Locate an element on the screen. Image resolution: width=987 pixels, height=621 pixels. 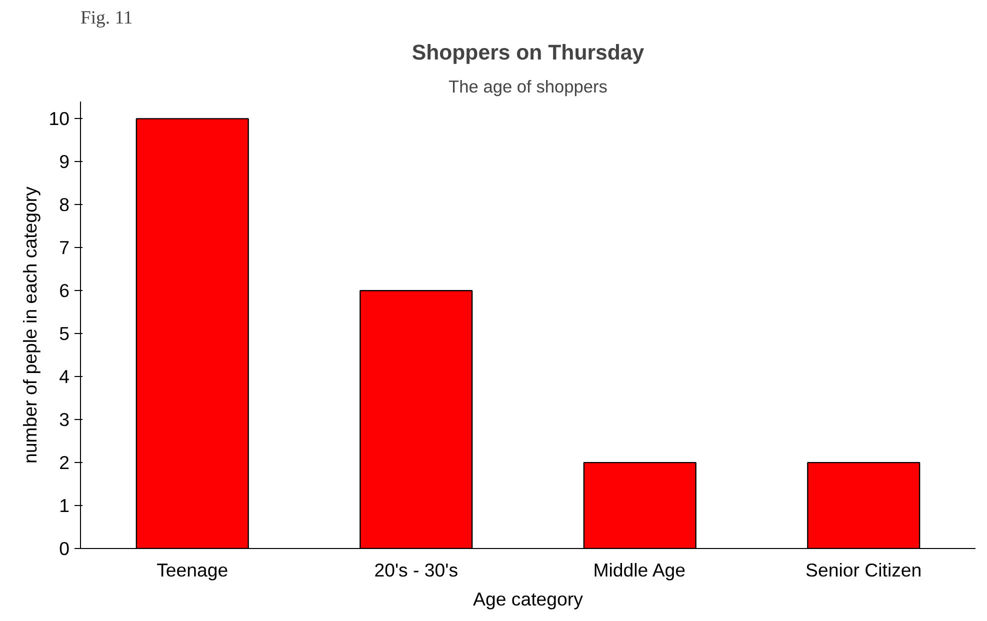
caption: Fig. 11 is located at coordinates (106, 18).